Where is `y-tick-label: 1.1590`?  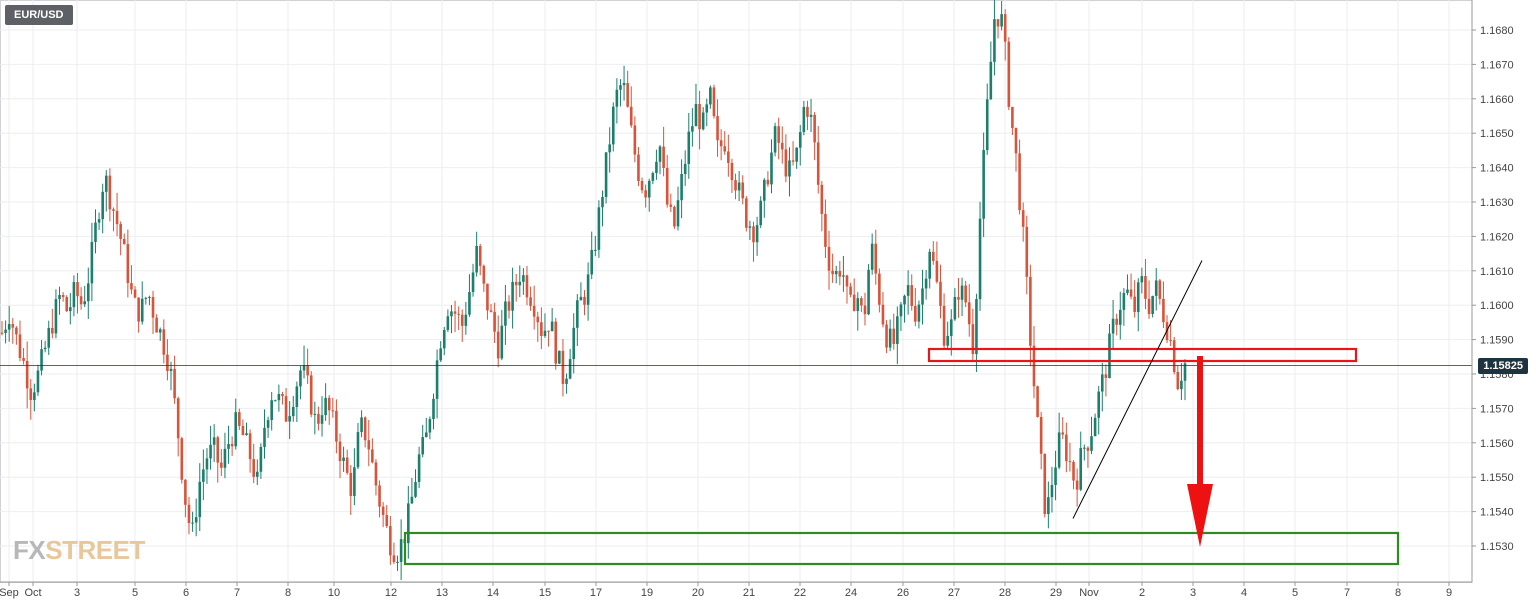
y-tick-label: 1.1590 is located at coordinates (1497, 341).